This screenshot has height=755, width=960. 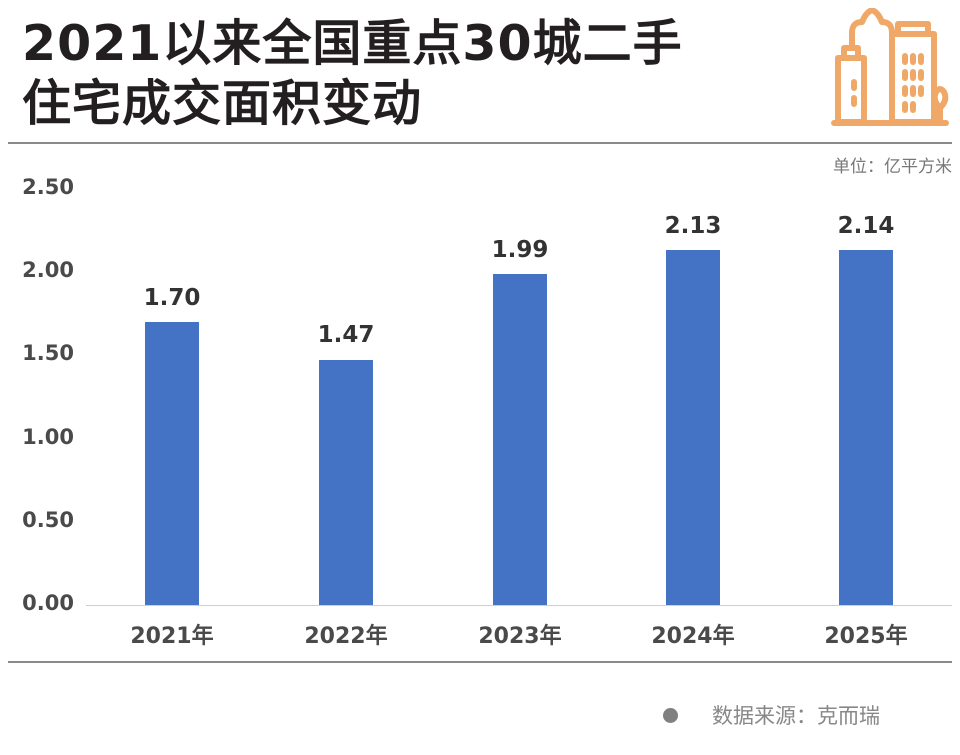 I want to click on title-line-2: 住宅成交面积变动, so click(x=222, y=103).